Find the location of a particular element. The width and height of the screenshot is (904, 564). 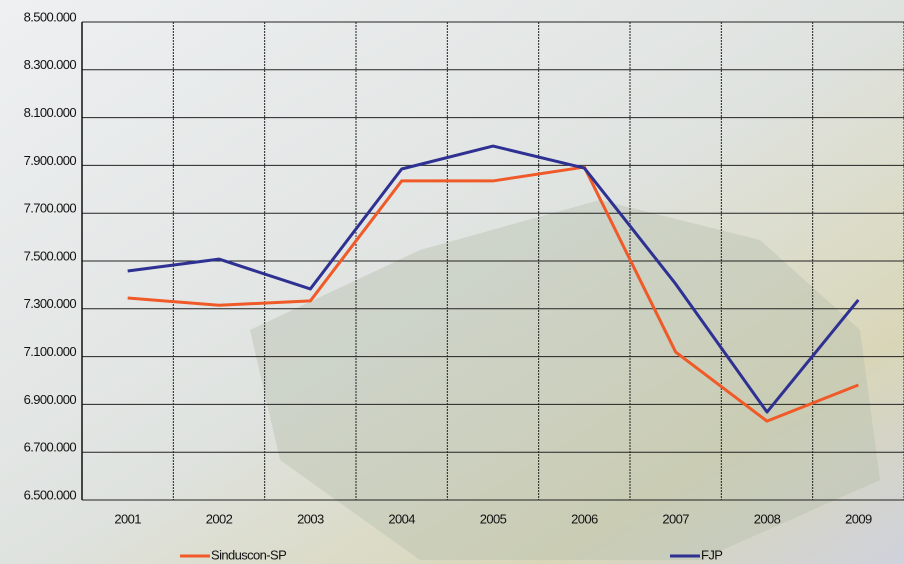

x-tick-label: 2003 is located at coordinates (310, 518).